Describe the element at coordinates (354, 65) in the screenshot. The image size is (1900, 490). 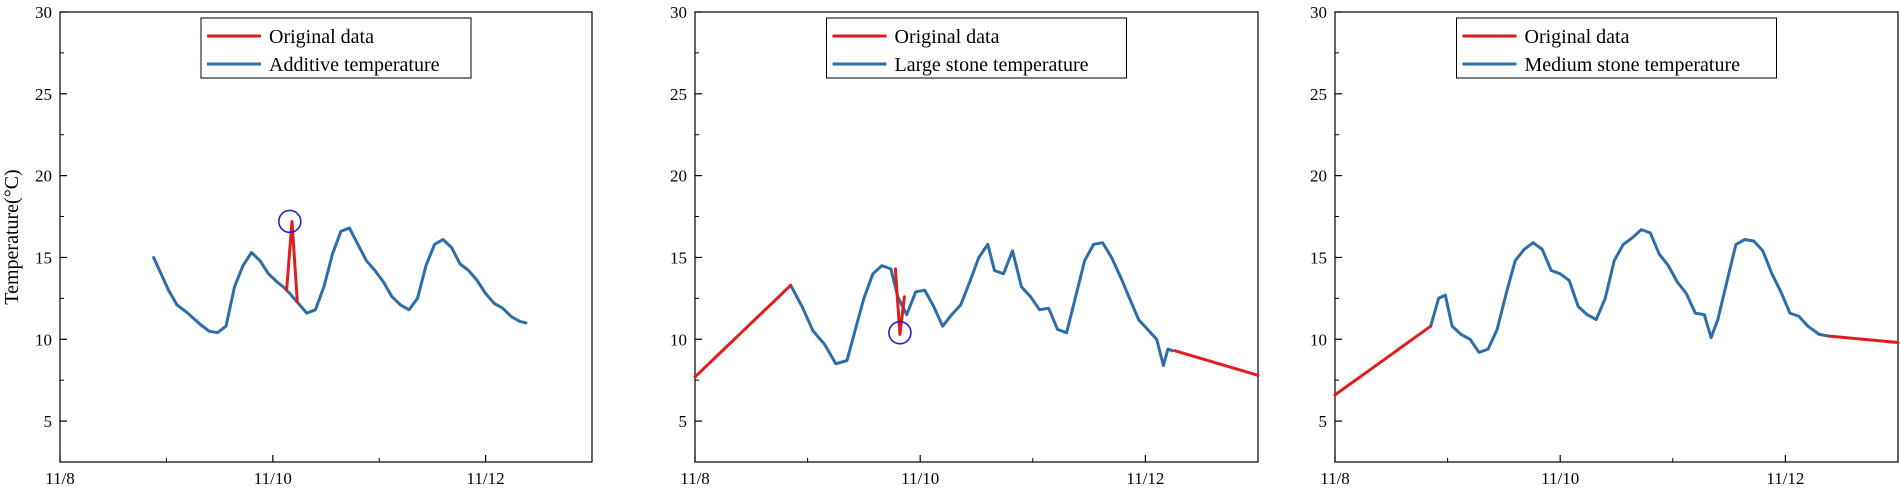
I see `legend-label: Additive temperature` at that location.